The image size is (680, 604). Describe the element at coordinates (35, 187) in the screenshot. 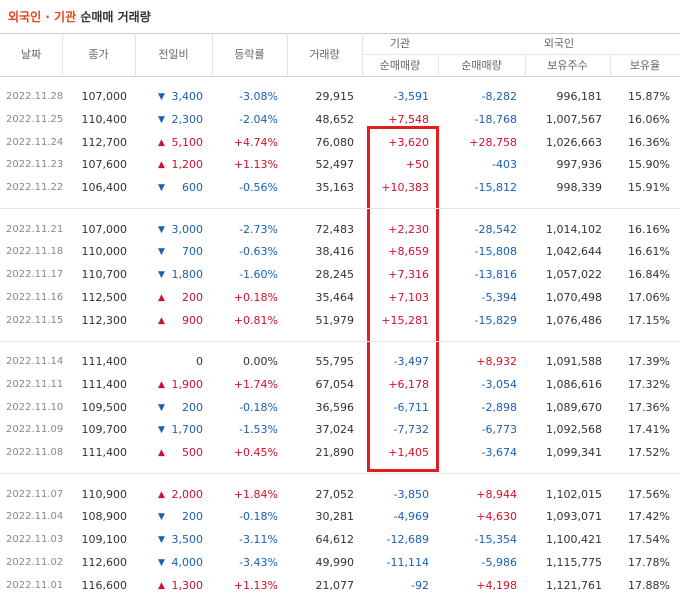

I see `date: 2022.11.22` at that location.